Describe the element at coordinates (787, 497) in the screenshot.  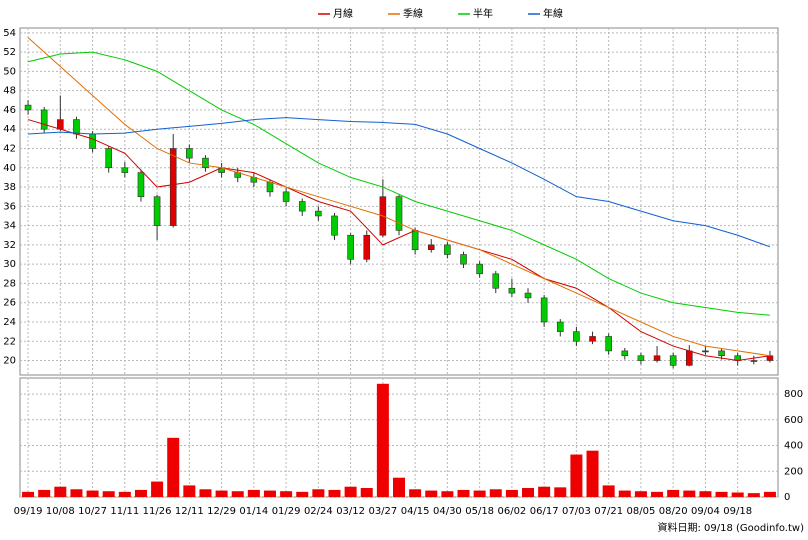
I see `y2-tick-label: 0` at that location.